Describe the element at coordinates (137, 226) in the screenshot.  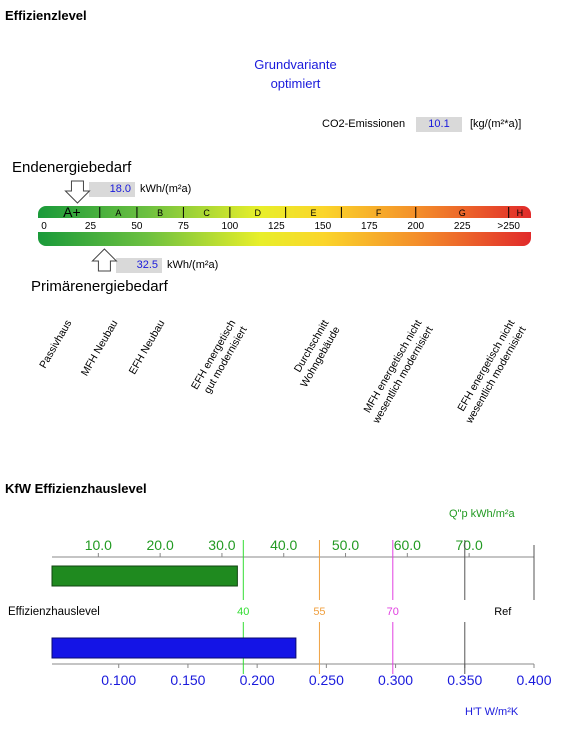
I see `scale-tick-label: 50` at that location.